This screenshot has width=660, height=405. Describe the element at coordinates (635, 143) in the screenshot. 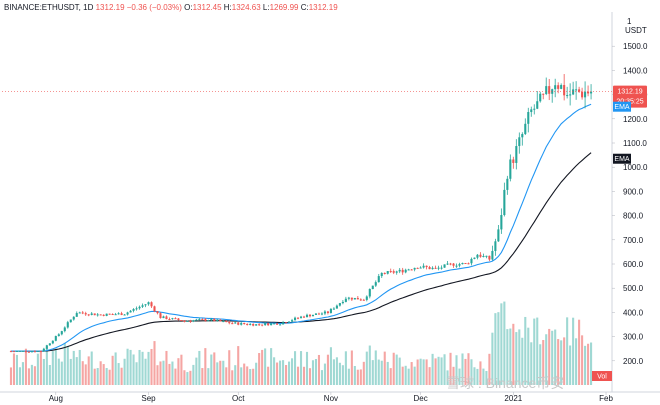

I see `y-tick-label: 1100.0` at that location.